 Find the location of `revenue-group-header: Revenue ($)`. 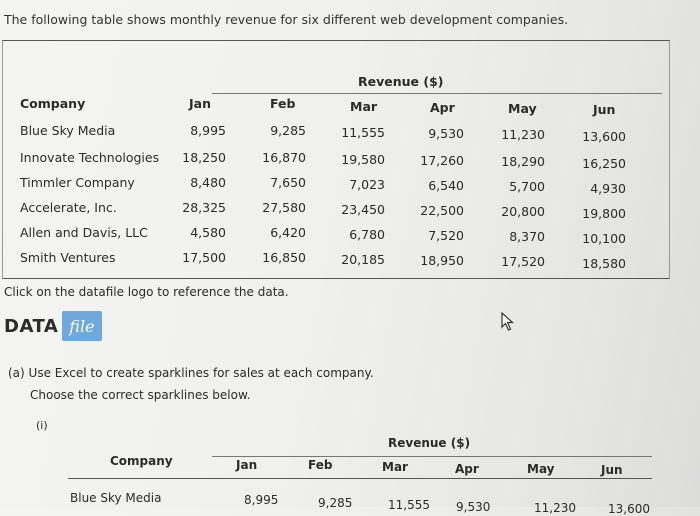

revenue-group-header: Revenue ($) is located at coordinates (401, 81).